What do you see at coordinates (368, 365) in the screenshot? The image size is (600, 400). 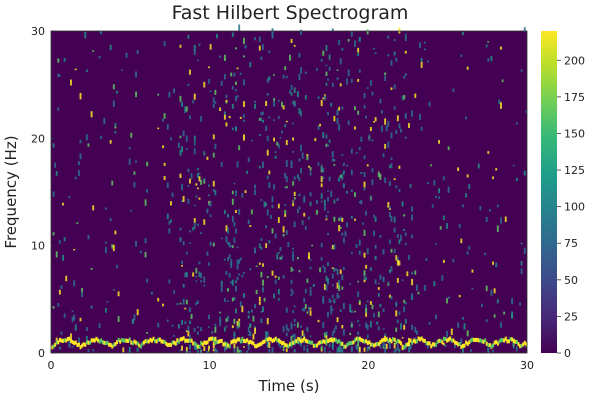 I see `x-tick-label: 20` at bounding box center [368, 365].